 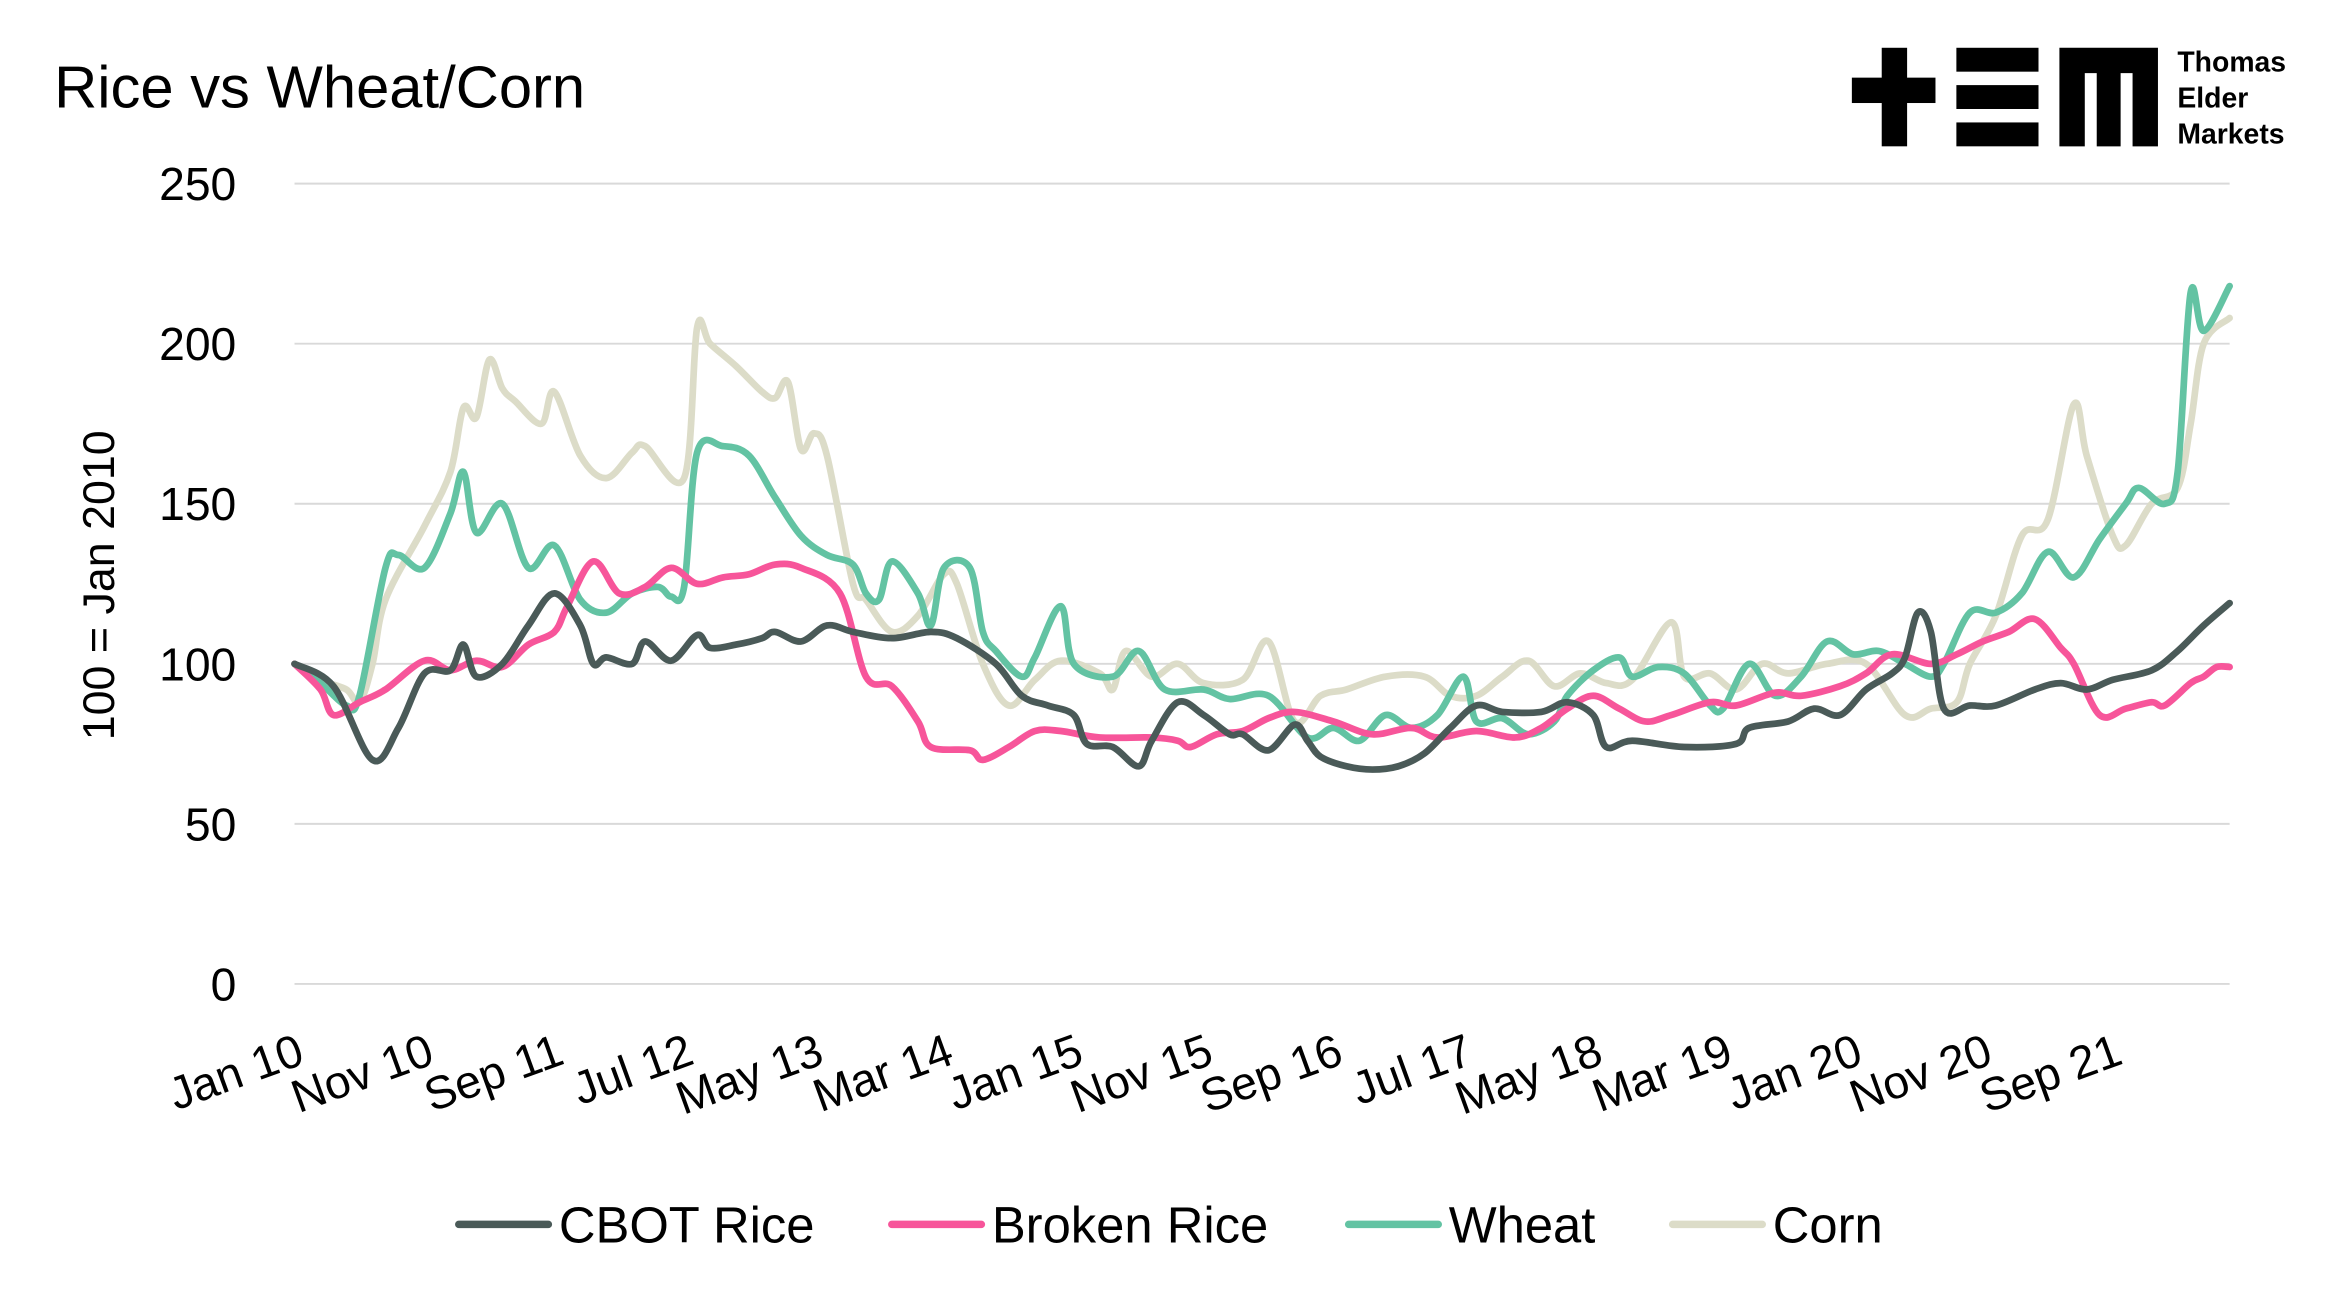 What do you see at coordinates (197, 344) in the screenshot?
I see `y-tick-label: 200` at bounding box center [197, 344].